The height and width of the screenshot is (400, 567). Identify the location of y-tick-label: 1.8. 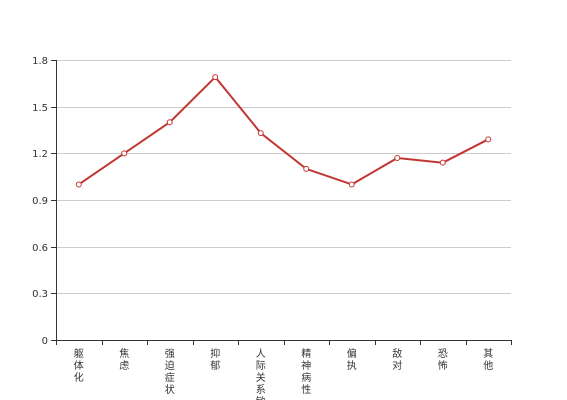
(40, 61).